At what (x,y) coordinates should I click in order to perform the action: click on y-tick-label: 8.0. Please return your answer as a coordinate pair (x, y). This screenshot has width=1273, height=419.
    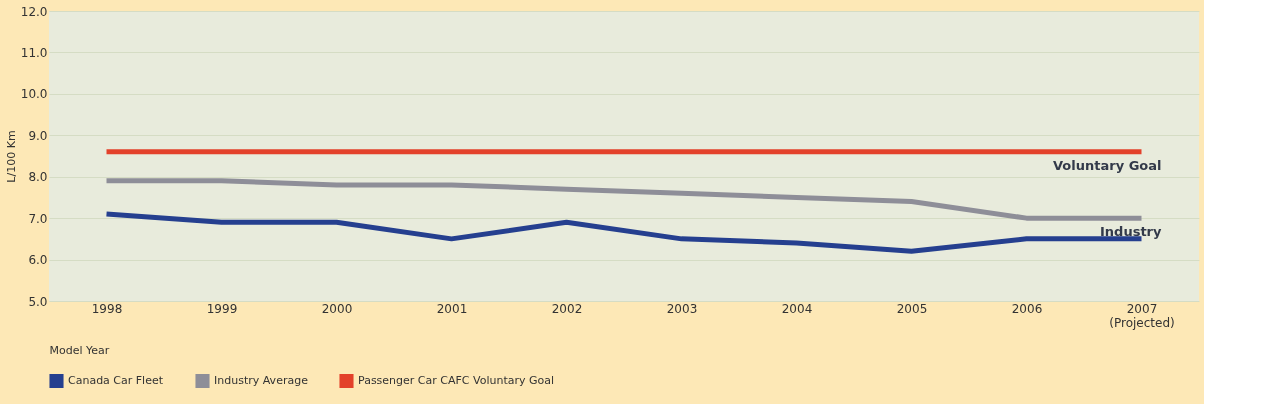
    Looking at the image, I should click on (38, 177).